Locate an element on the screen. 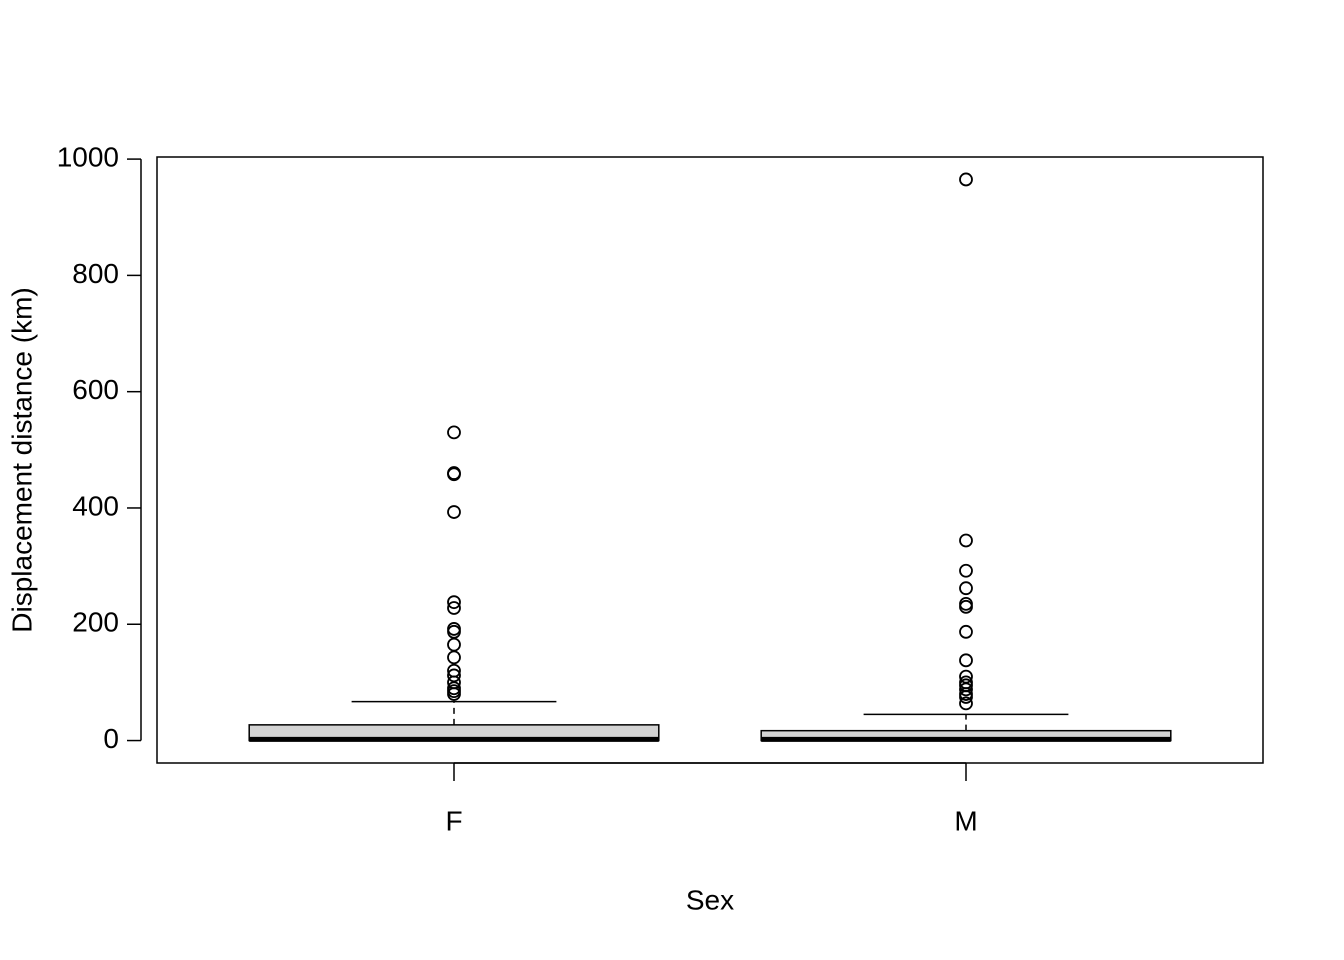 The height and width of the screenshot is (960, 1344). x-axis-label: Sex is located at coordinates (710, 899).